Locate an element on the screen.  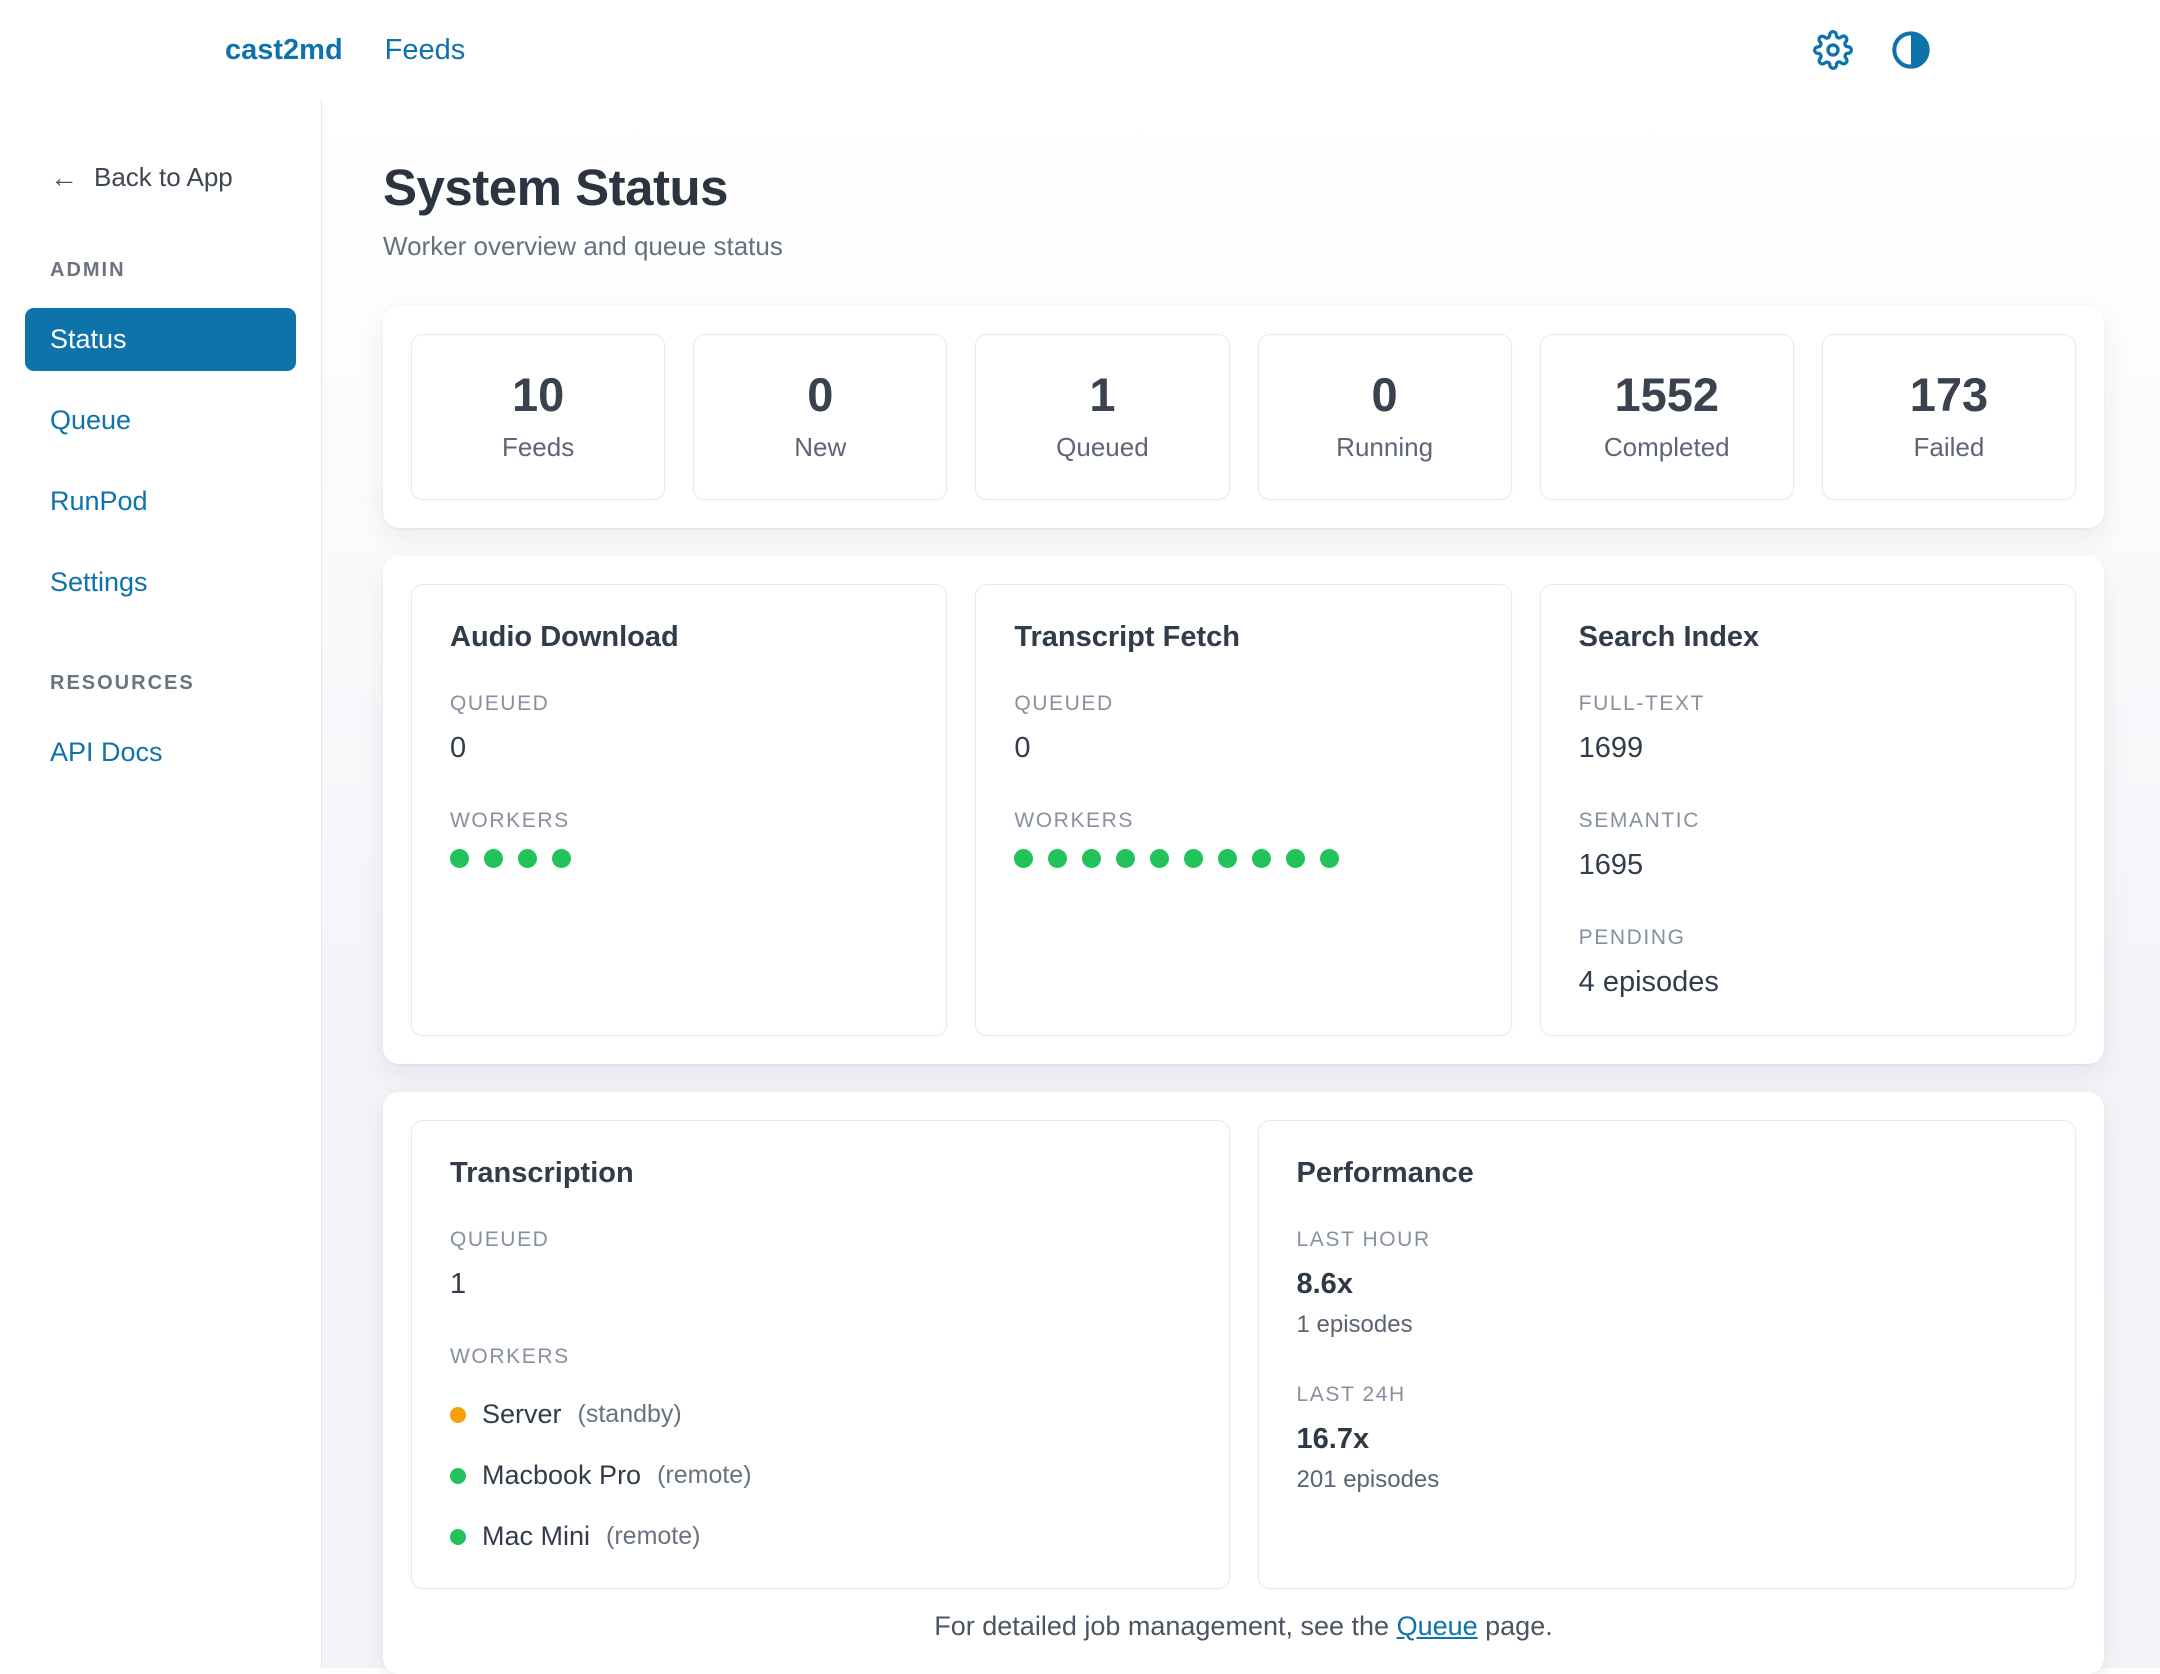
audio-download-card: Audio Download QUEUED 0 WORKERS is located at coordinates (679, 810).